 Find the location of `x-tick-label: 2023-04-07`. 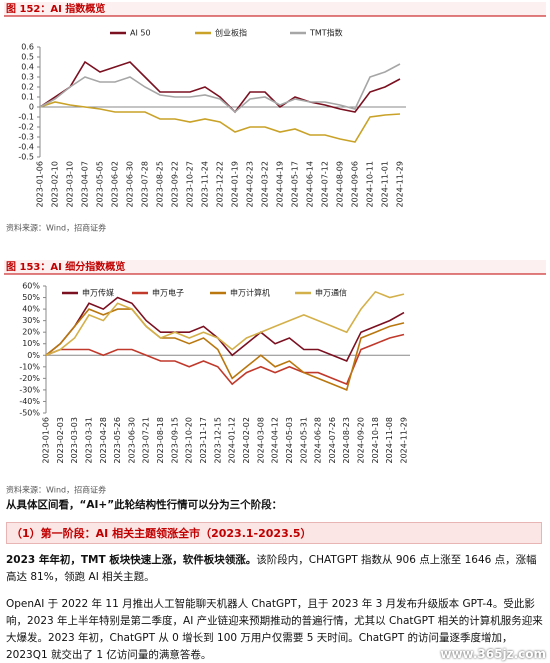

x-tick-label: 2023-04-07 is located at coordinates (85, 184).